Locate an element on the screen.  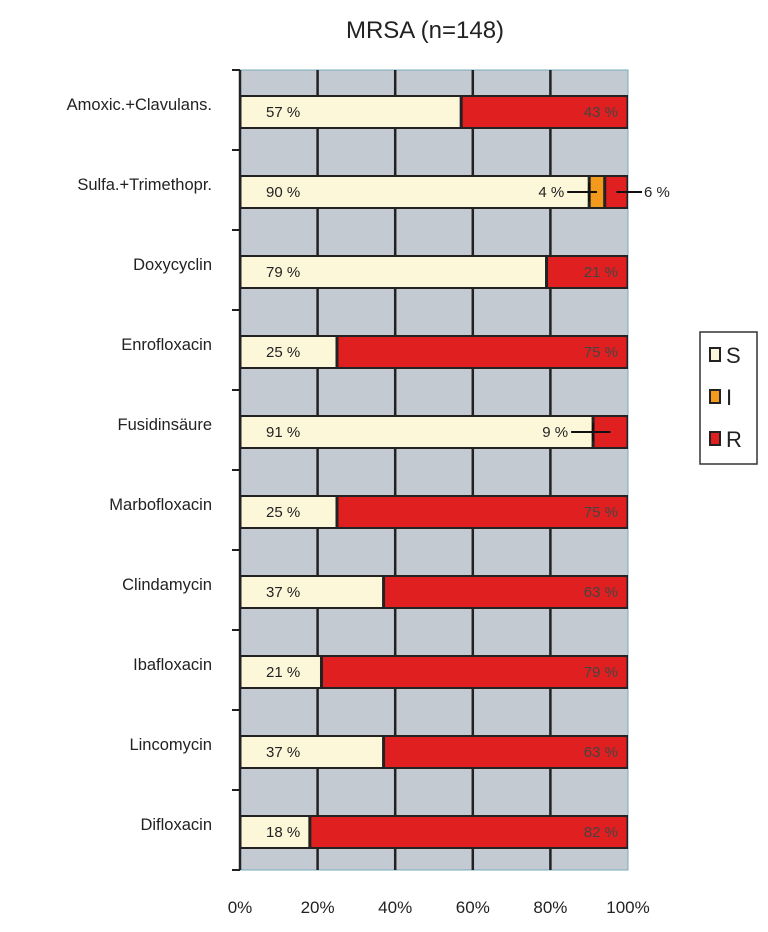
category-label: Marbofloxacin is located at coordinates (160, 505).